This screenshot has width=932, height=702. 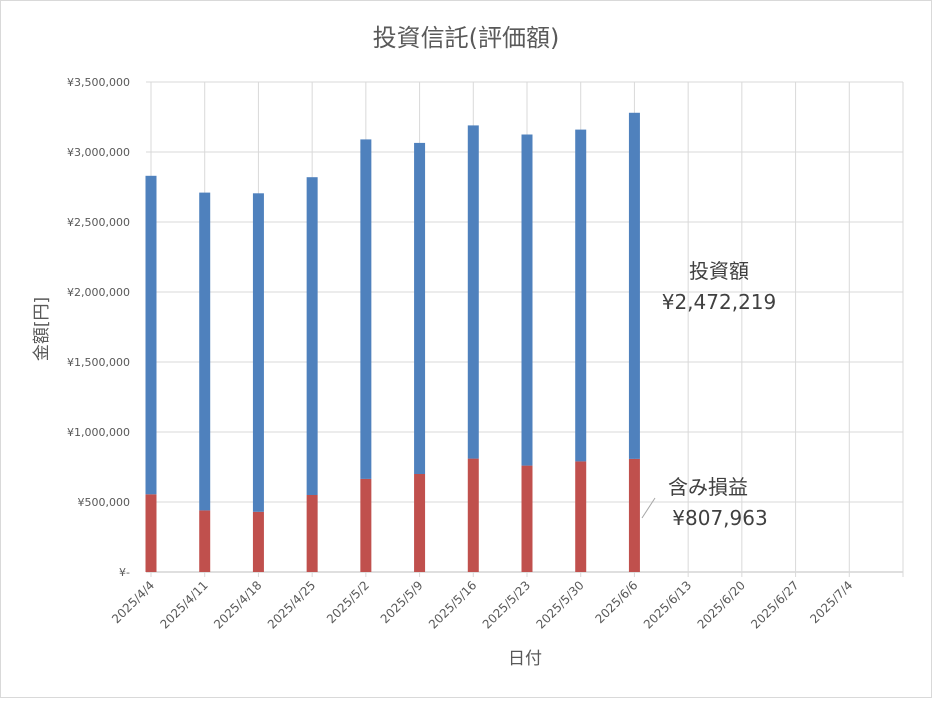 I want to click on x-tick-label: 2025/7/4, so click(x=831, y=602).